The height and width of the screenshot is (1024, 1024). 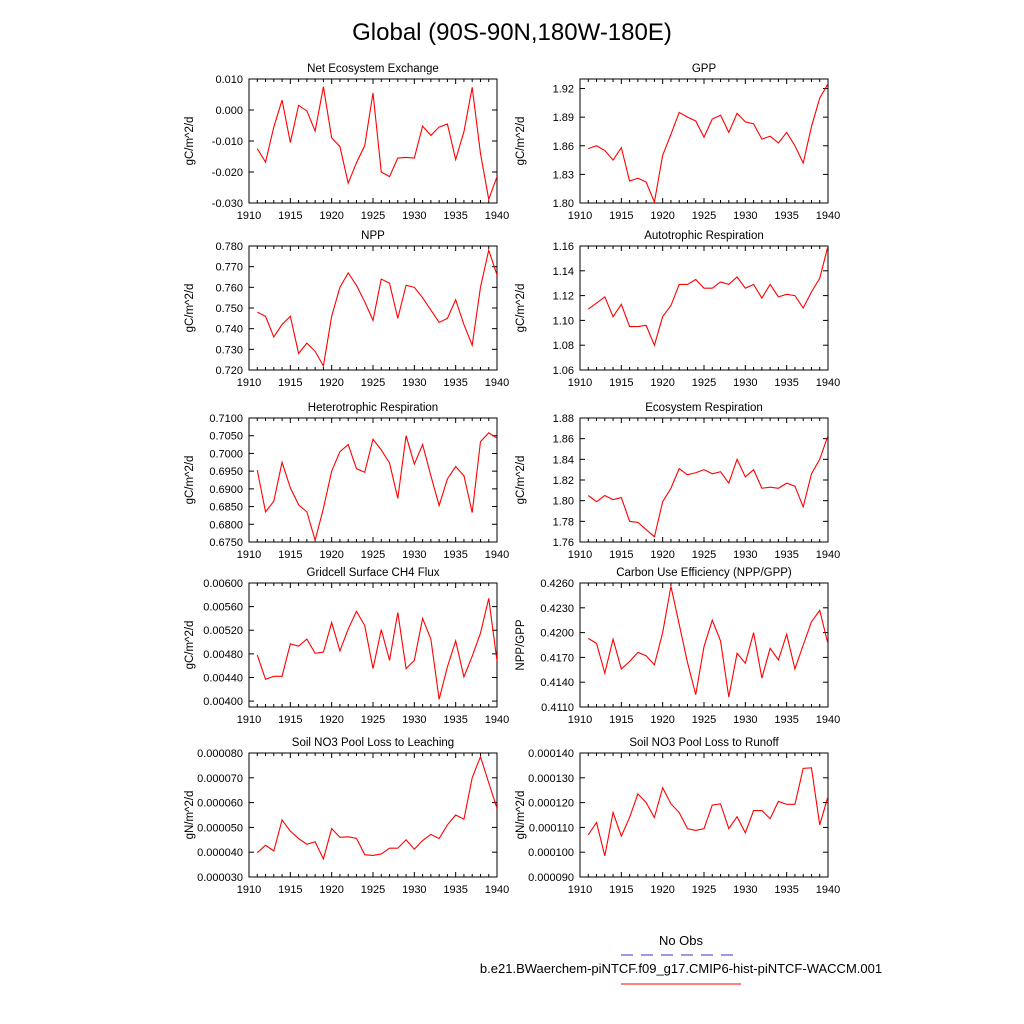 I want to click on y-tick-label: -0.010, so click(x=227, y=142).